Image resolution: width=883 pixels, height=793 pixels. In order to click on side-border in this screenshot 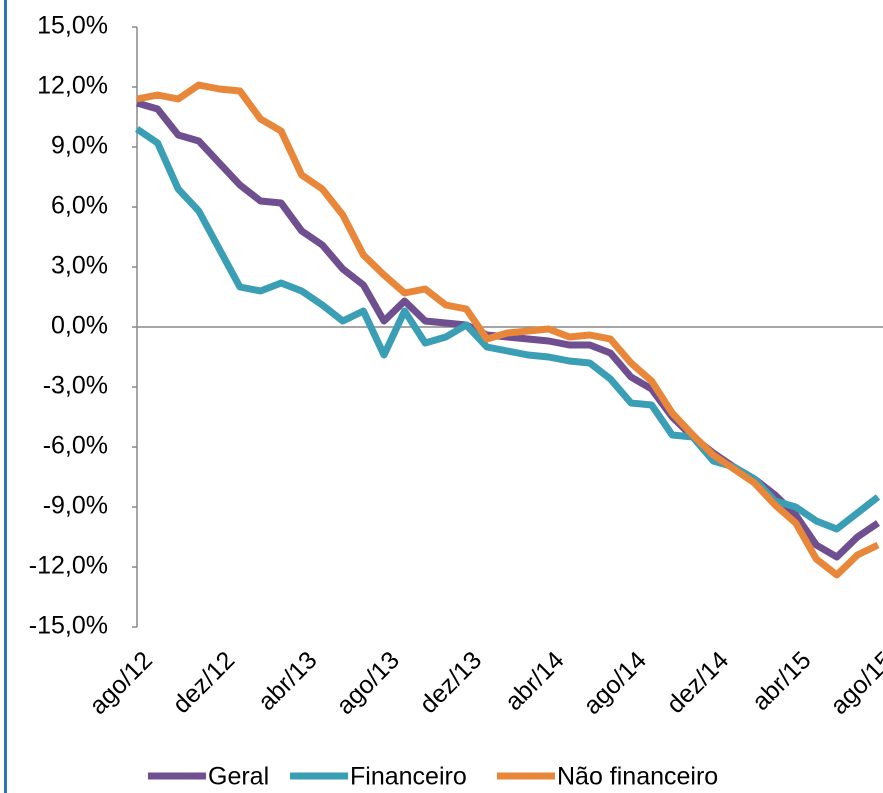, I will do `click(5, 396)`.